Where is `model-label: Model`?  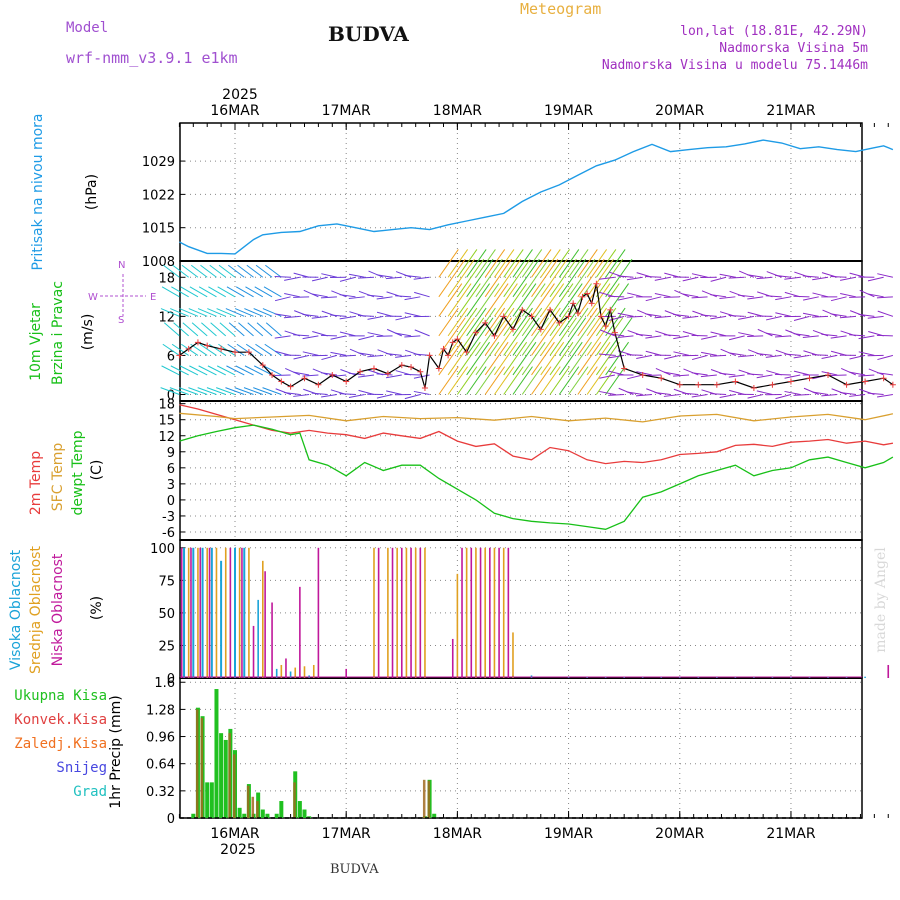 model-label: Model is located at coordinates (87, 28).